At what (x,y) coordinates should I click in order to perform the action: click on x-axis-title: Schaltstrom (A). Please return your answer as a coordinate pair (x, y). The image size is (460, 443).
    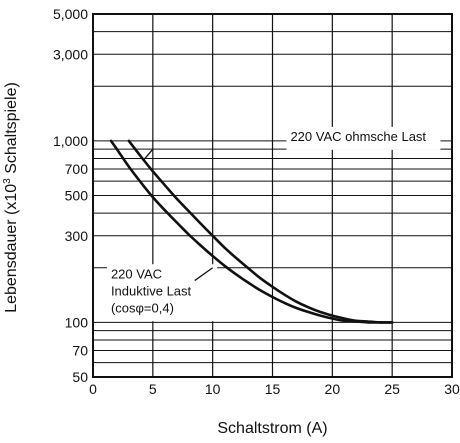
    Looking at the image, I should click on (272, 428).